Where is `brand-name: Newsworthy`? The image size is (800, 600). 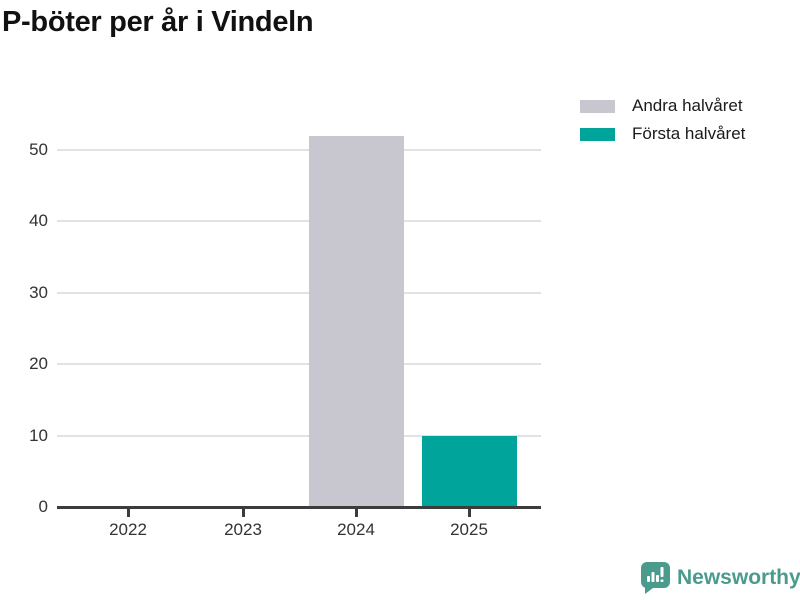
brand-name: Newsworthy is located at coordinates (738, 577).